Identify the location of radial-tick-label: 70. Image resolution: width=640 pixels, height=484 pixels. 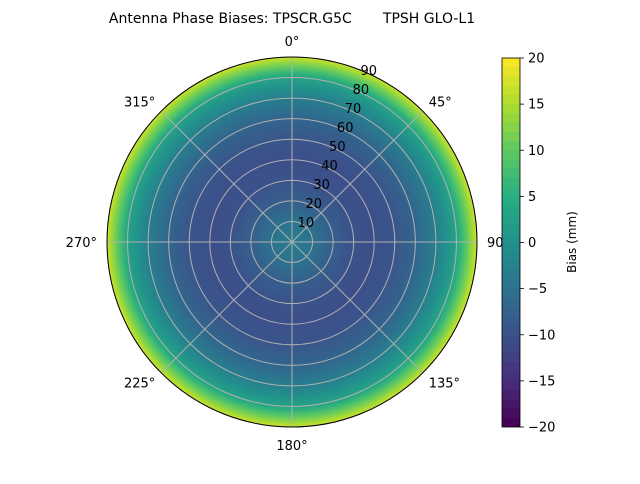
(353, 109).